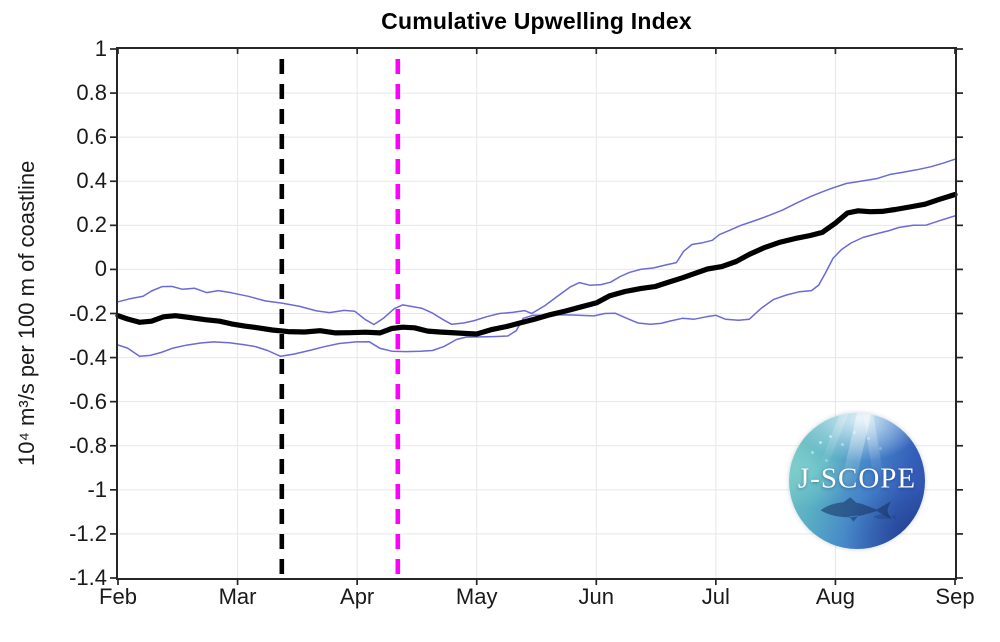  I want to click on jscope-logo: J-SCOPE, so click(857, 481).